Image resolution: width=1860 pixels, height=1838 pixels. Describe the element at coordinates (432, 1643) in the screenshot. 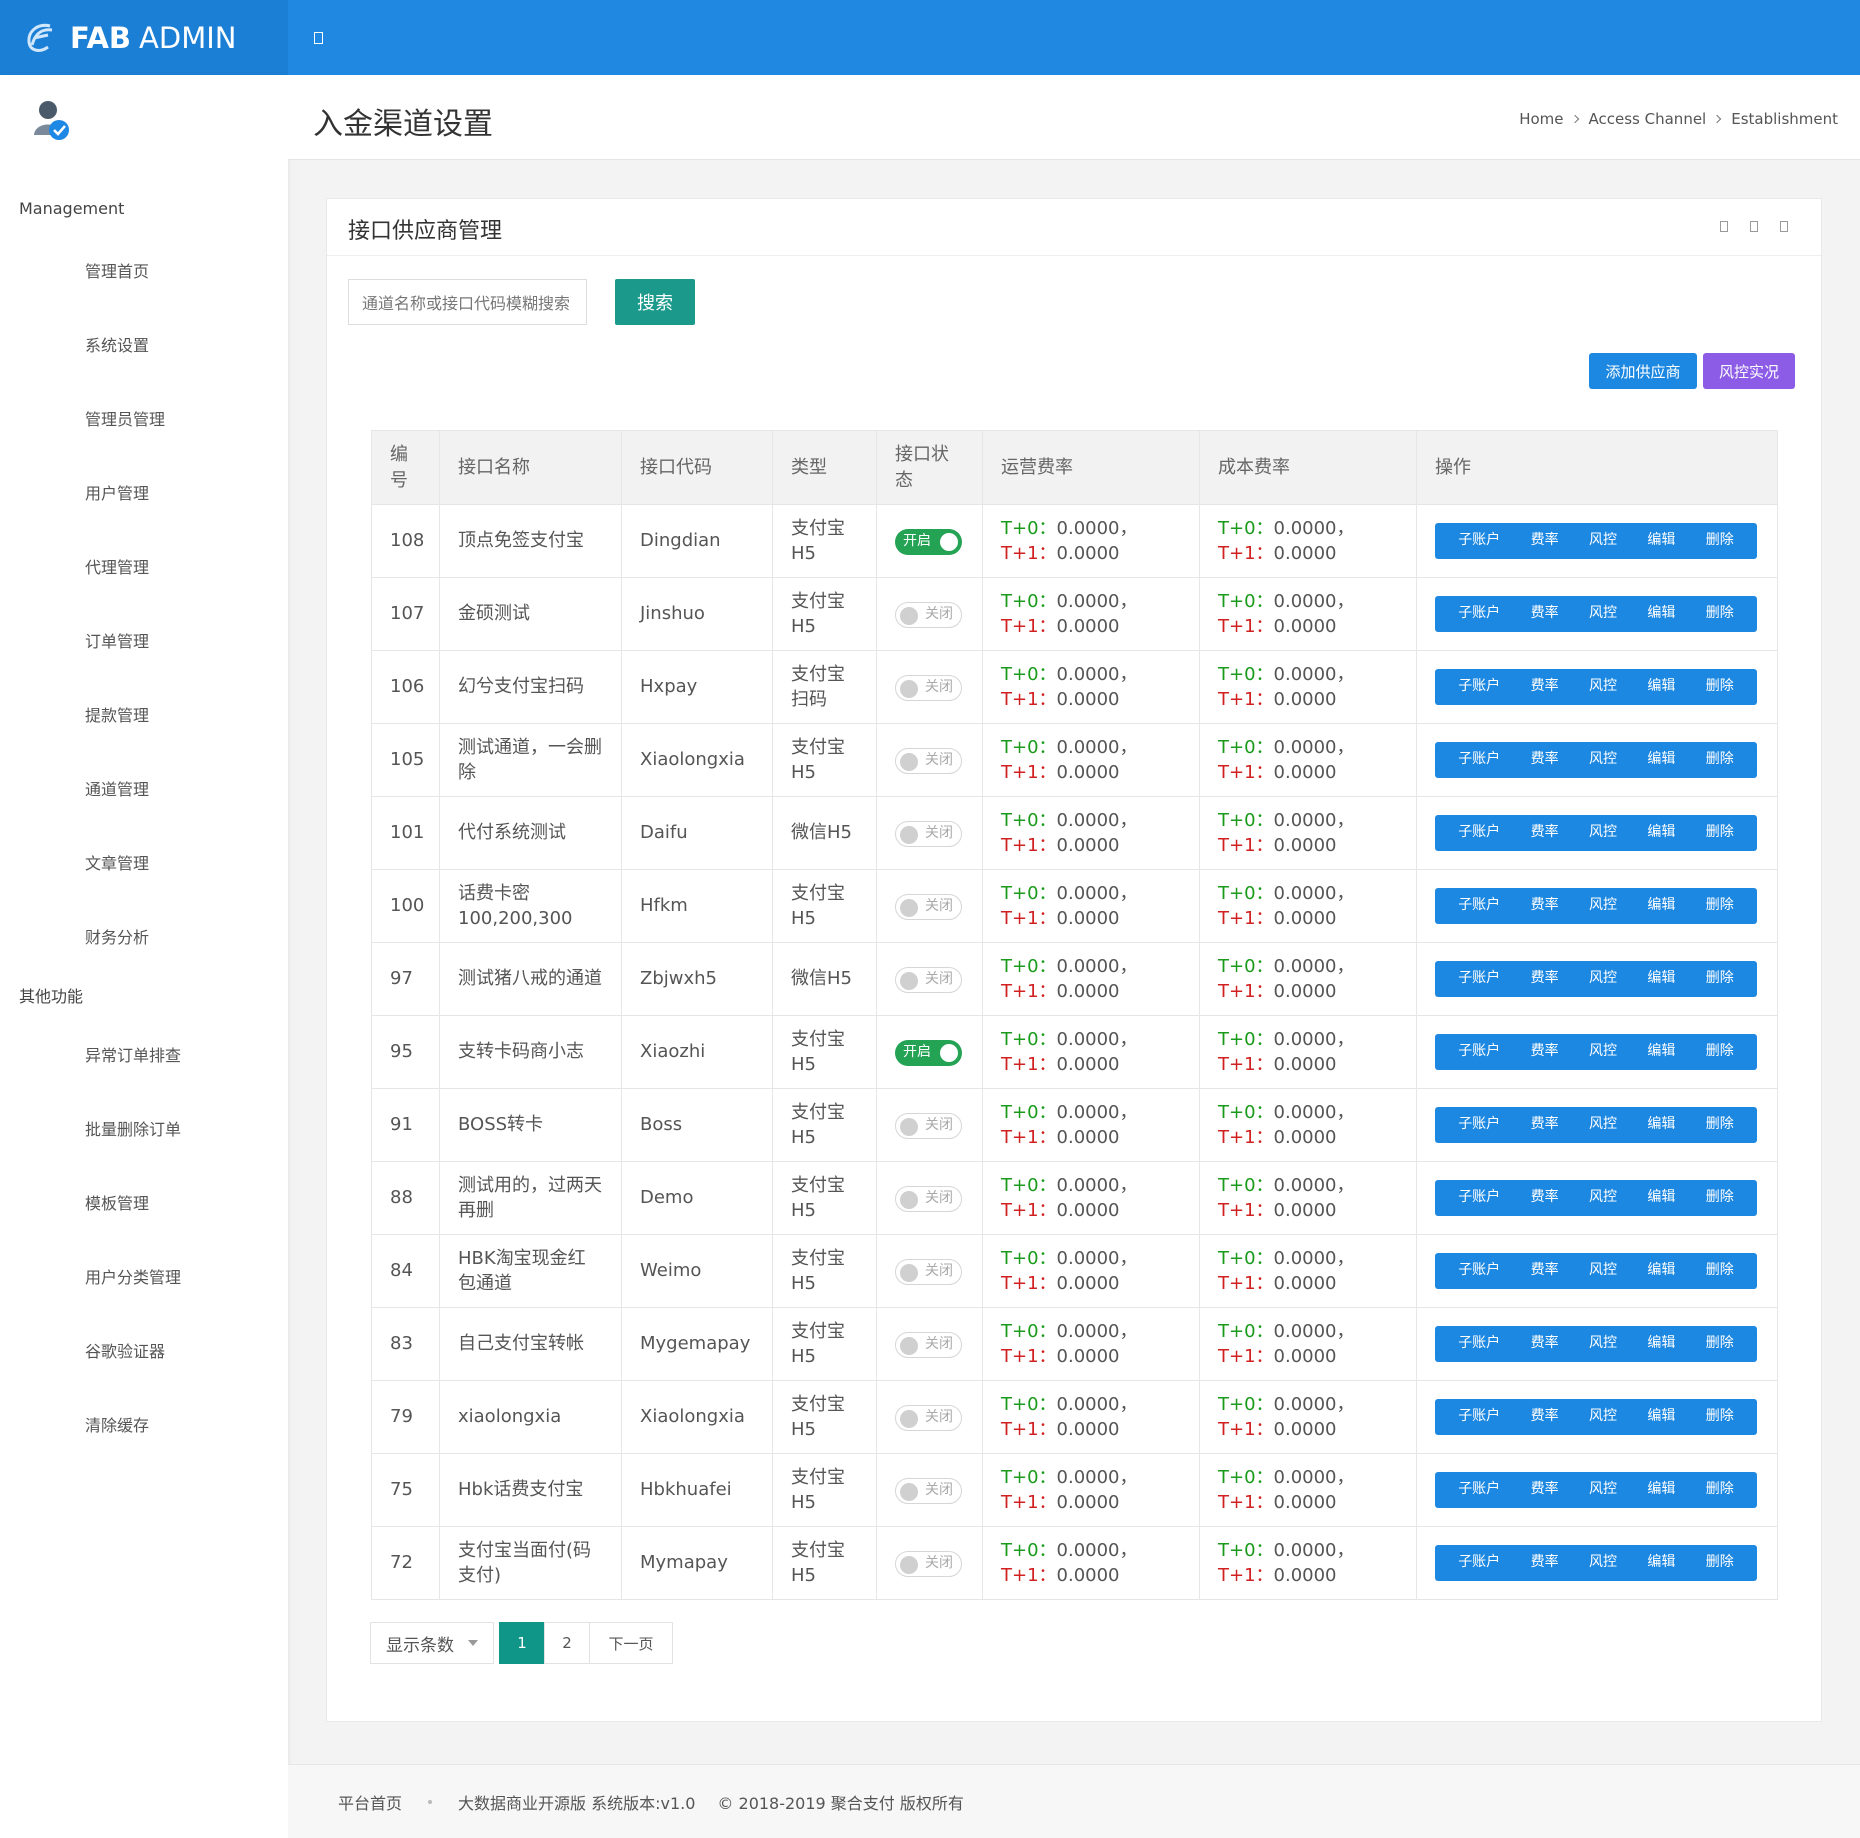

I see `page-size-select: 显示条数` at that location.